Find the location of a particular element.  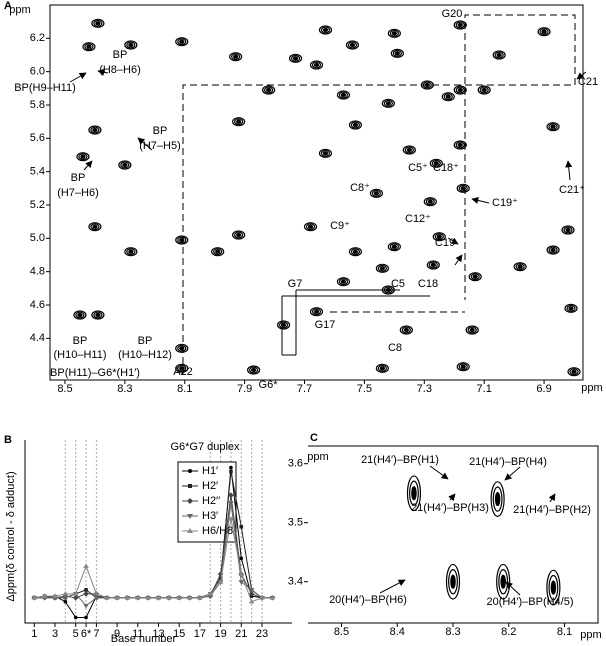

y-tick-label: 5.4 is located at coordinates (37, 172).